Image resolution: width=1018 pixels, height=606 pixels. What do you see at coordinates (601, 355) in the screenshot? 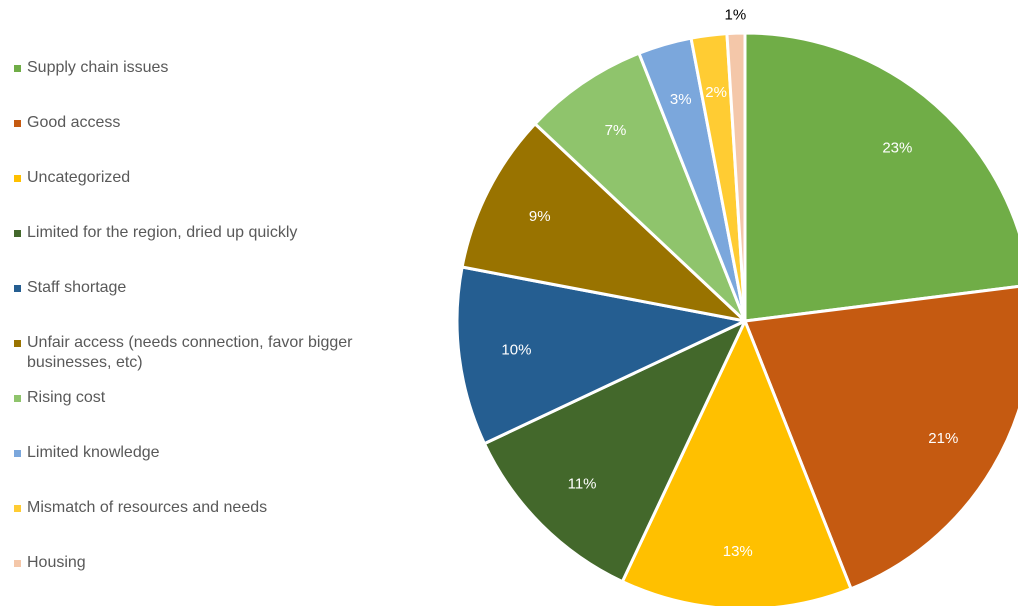
I see `pie-slice-staff-shortage` at bounding box center [601, 355].